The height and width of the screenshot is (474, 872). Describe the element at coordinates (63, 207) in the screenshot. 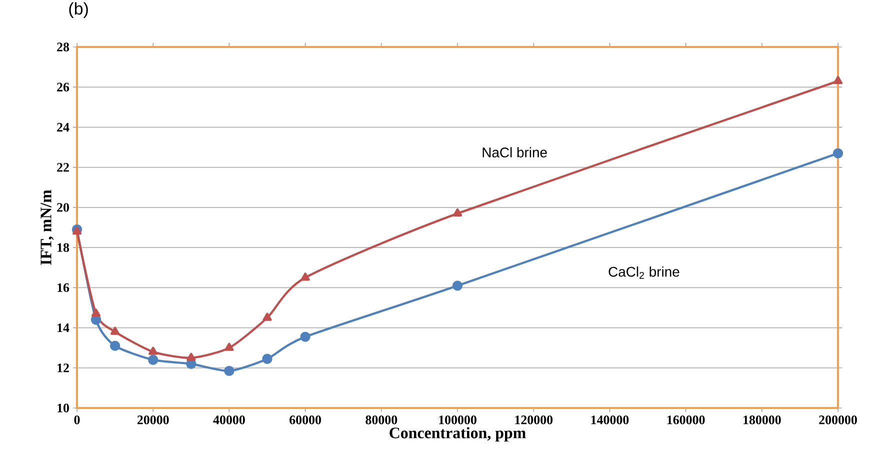

I see `y-tick-label: 20` at that location.